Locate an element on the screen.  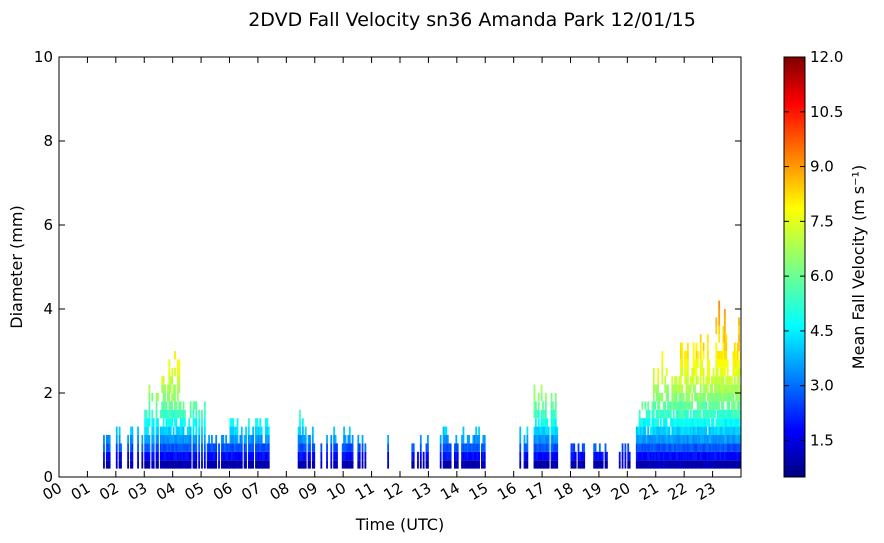
x-tick-label: 02 is located at coordinates (109, 491).